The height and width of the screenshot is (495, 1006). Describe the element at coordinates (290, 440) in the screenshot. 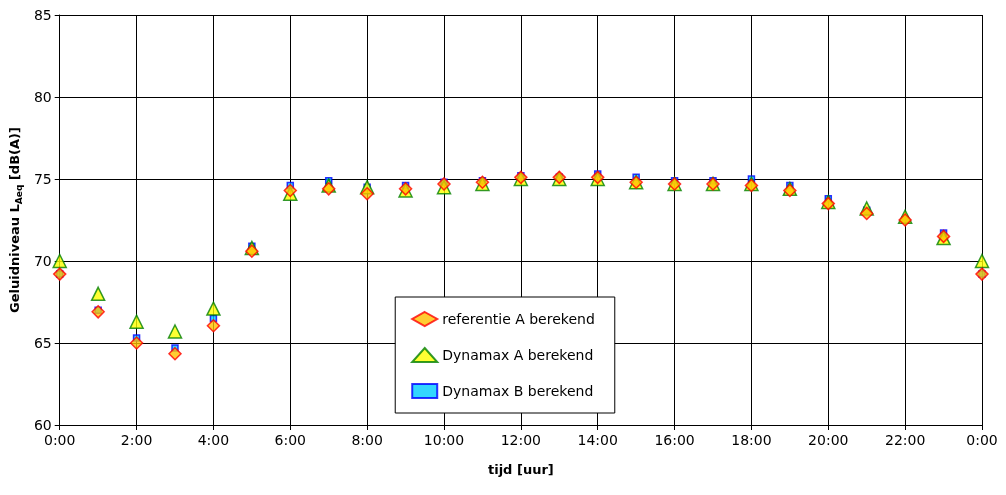

I see `x-tick-label: 6:00` at that location.